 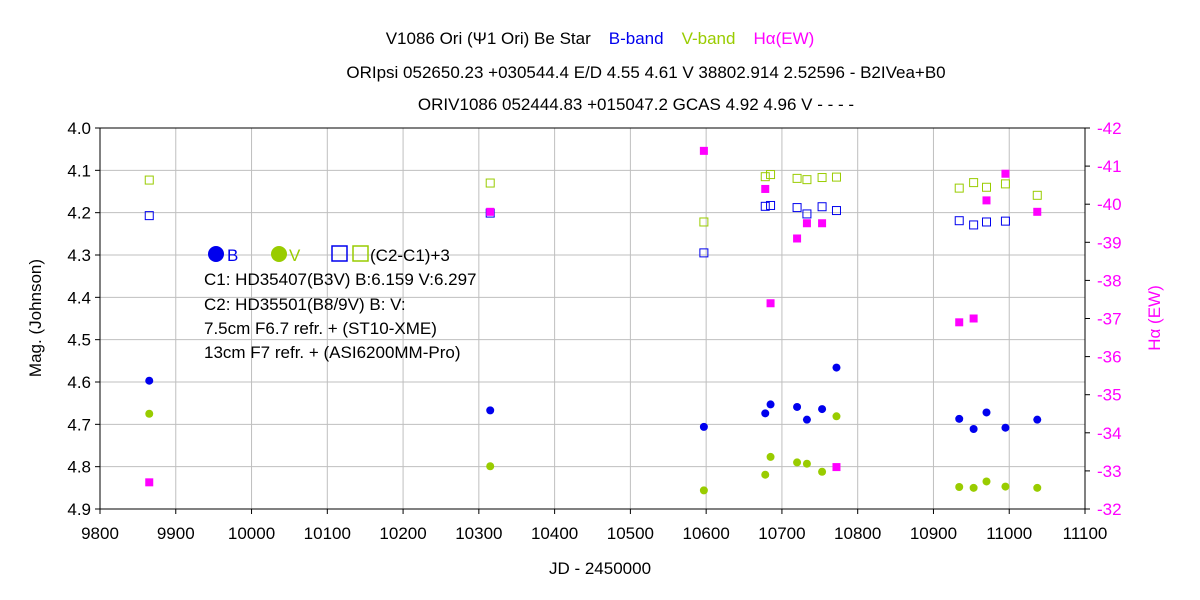 What do you see at coordinates (216, 254) in the screenshot?
I see `legend-b-marker` at bounding box center [216, 254].